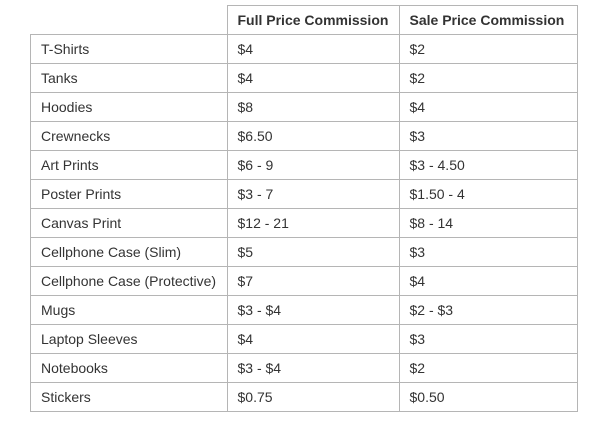  What do you see at coordinates (488, 194) in the screenshot?
I see `sale-price-cell: $1.50 - 4` at bounding box center [488, 194].